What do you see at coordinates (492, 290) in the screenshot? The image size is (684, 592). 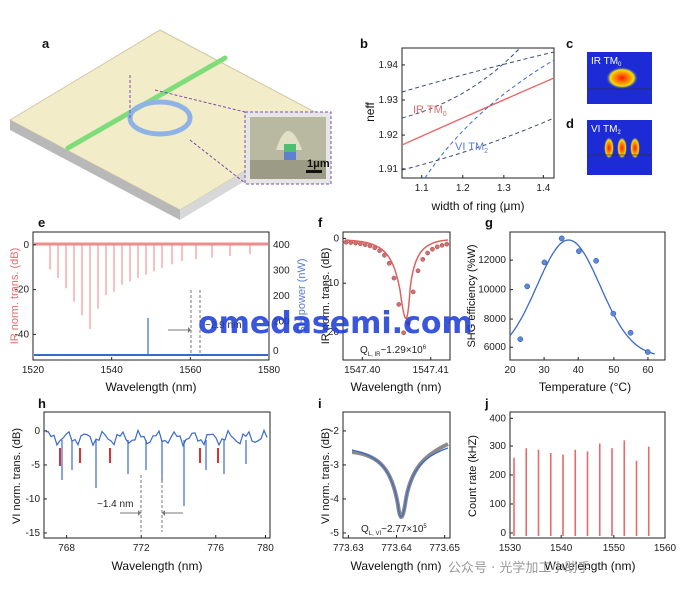 I see `panel-g-ytick: 10000` at bounding box center [492, 290].